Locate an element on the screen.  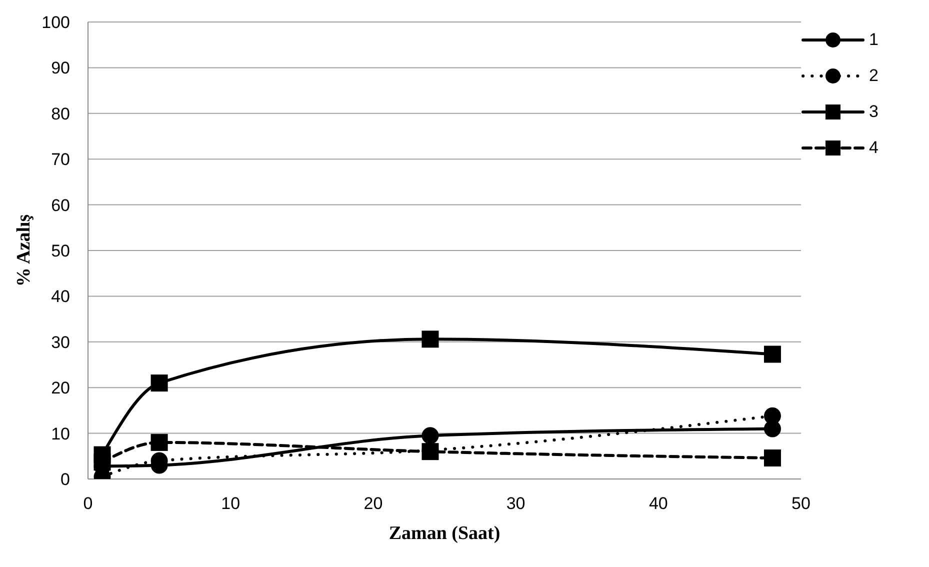
legend-label: 2 is located at coordinates (873, 76).